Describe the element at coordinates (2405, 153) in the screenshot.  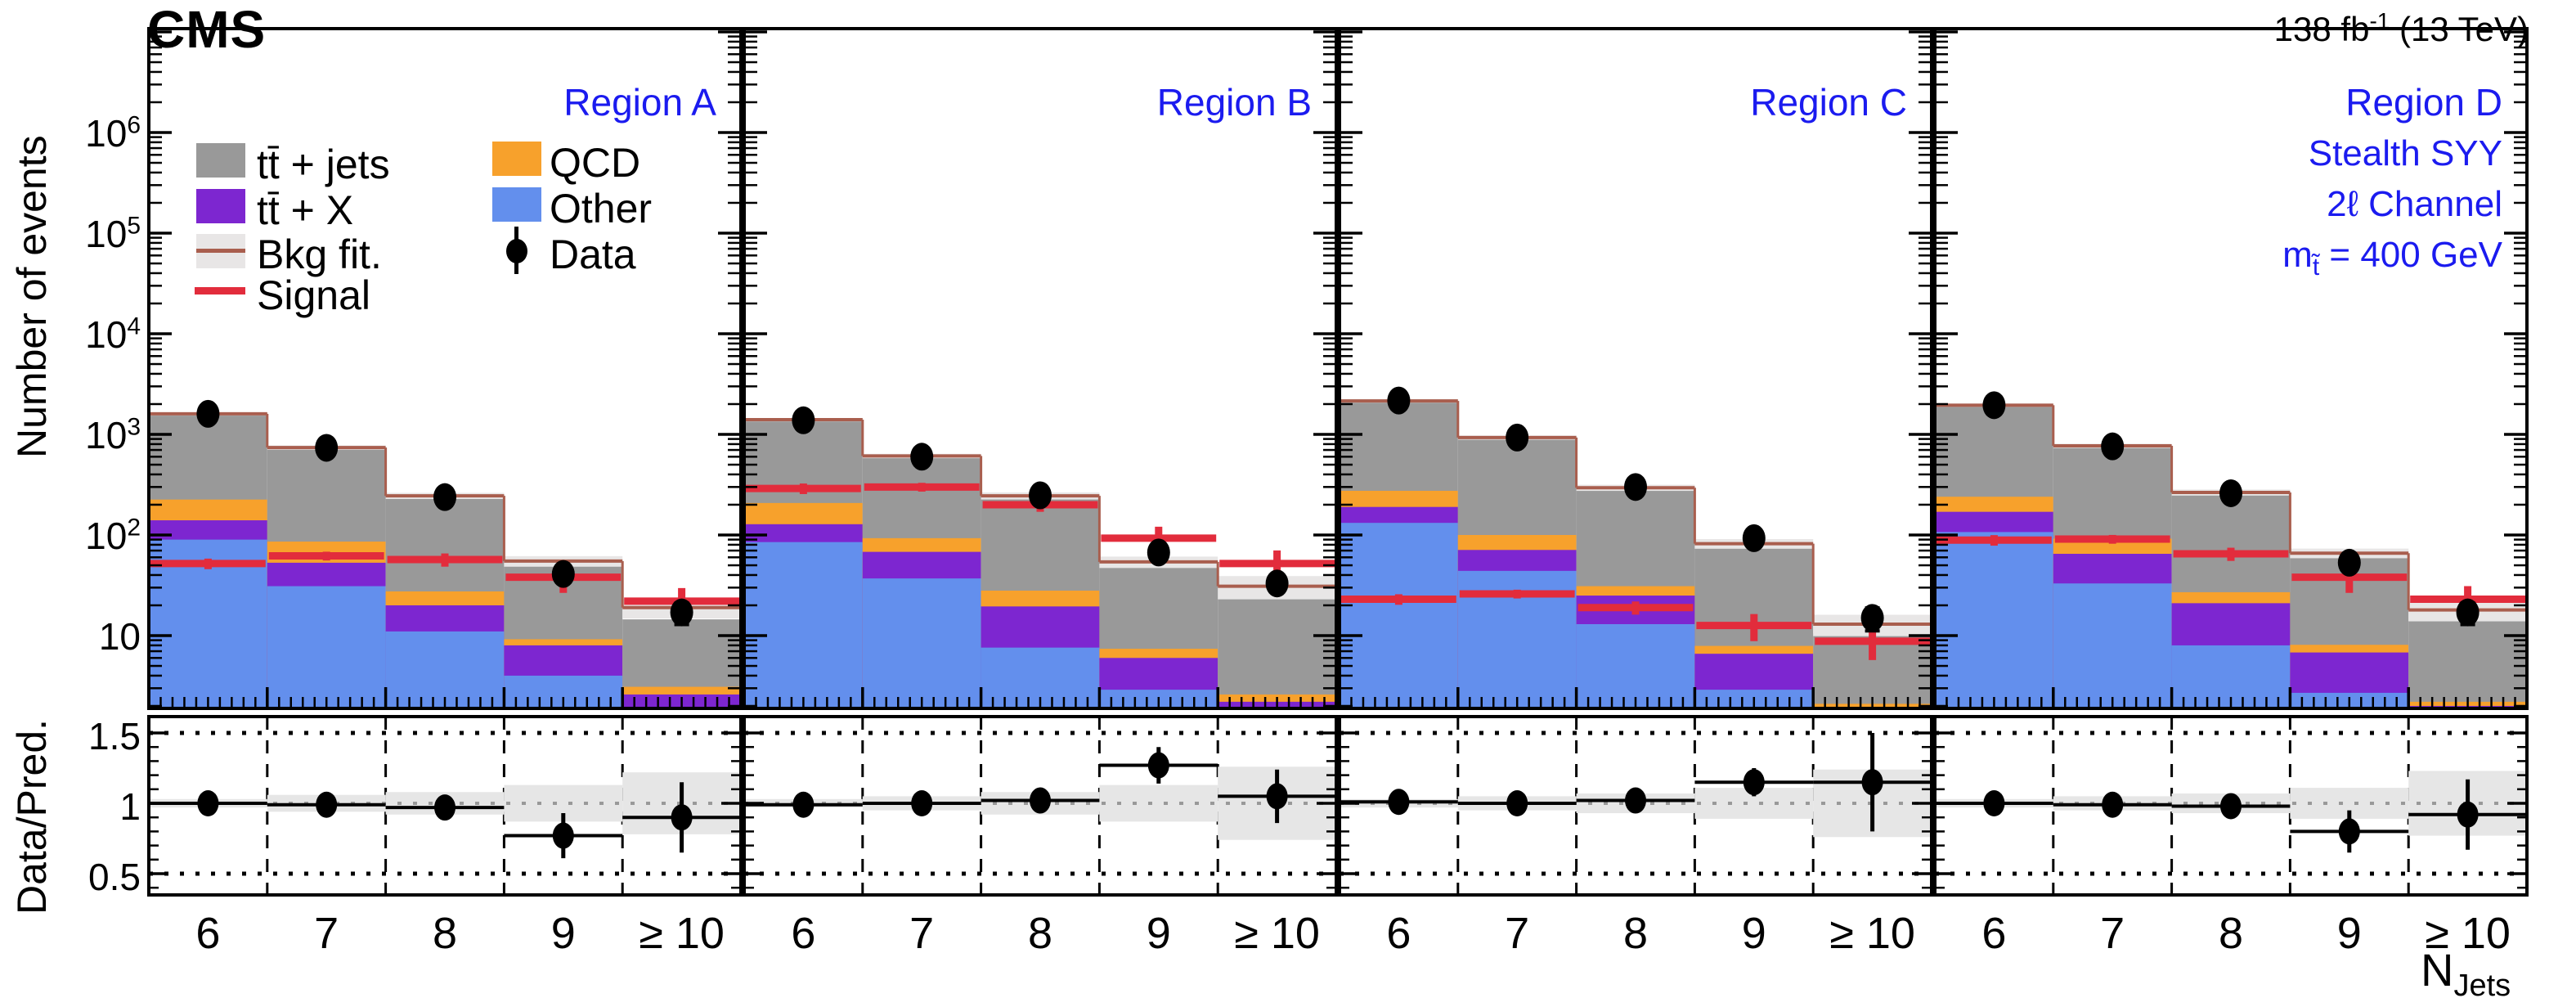
I see `signal-model-label: Stealth SYY` at that location.